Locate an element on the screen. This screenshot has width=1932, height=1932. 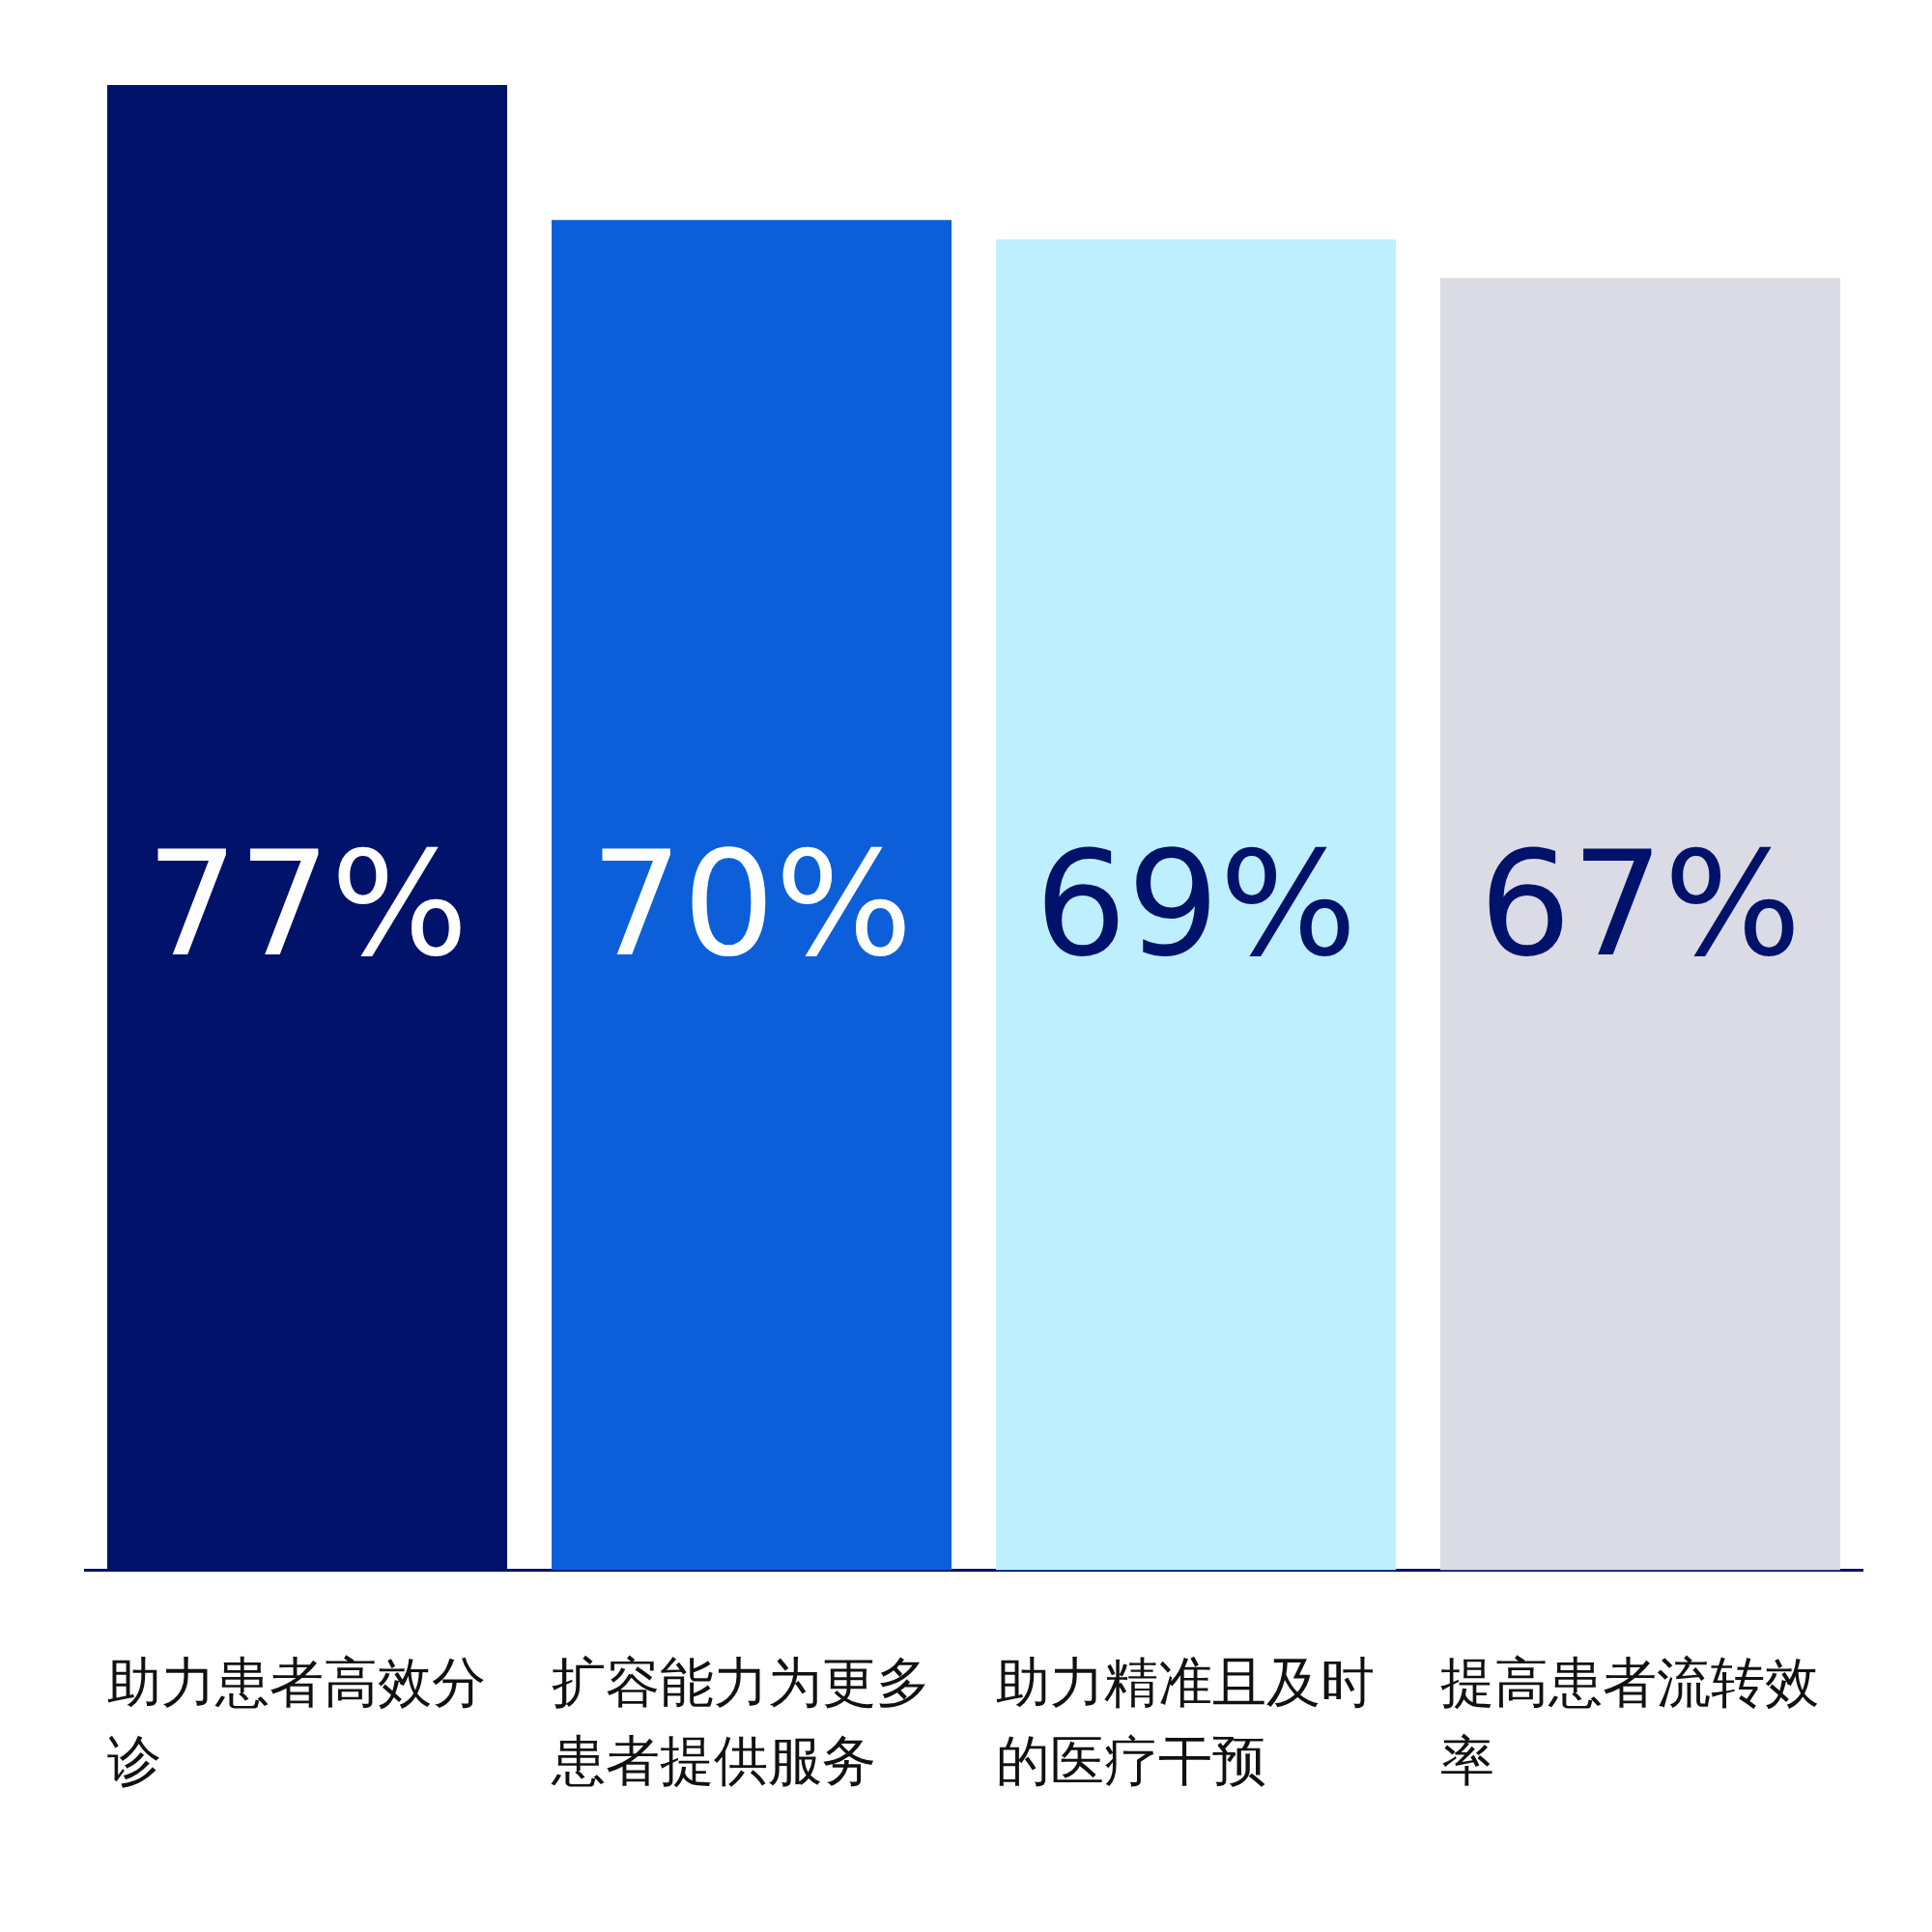
x-tick-label: 提高患者流转效率 is located at coordinates (1629, 1721).